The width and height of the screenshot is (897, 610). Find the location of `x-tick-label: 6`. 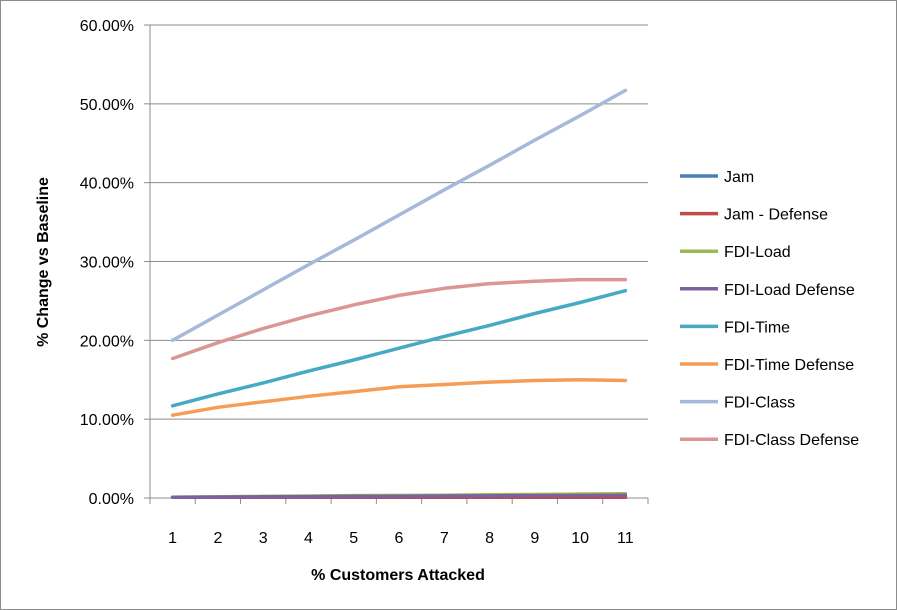

x-tick-label: 6 is located at coordinates (399, 538).